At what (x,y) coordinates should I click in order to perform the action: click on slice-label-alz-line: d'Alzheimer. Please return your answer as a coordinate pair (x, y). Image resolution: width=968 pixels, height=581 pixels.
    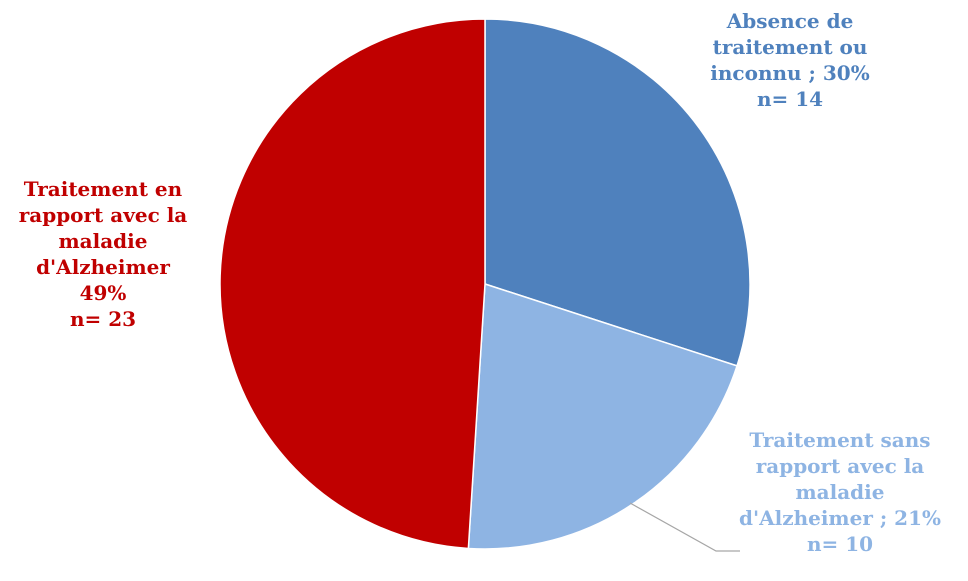
    Looking at the image, I should click on (103, 267).